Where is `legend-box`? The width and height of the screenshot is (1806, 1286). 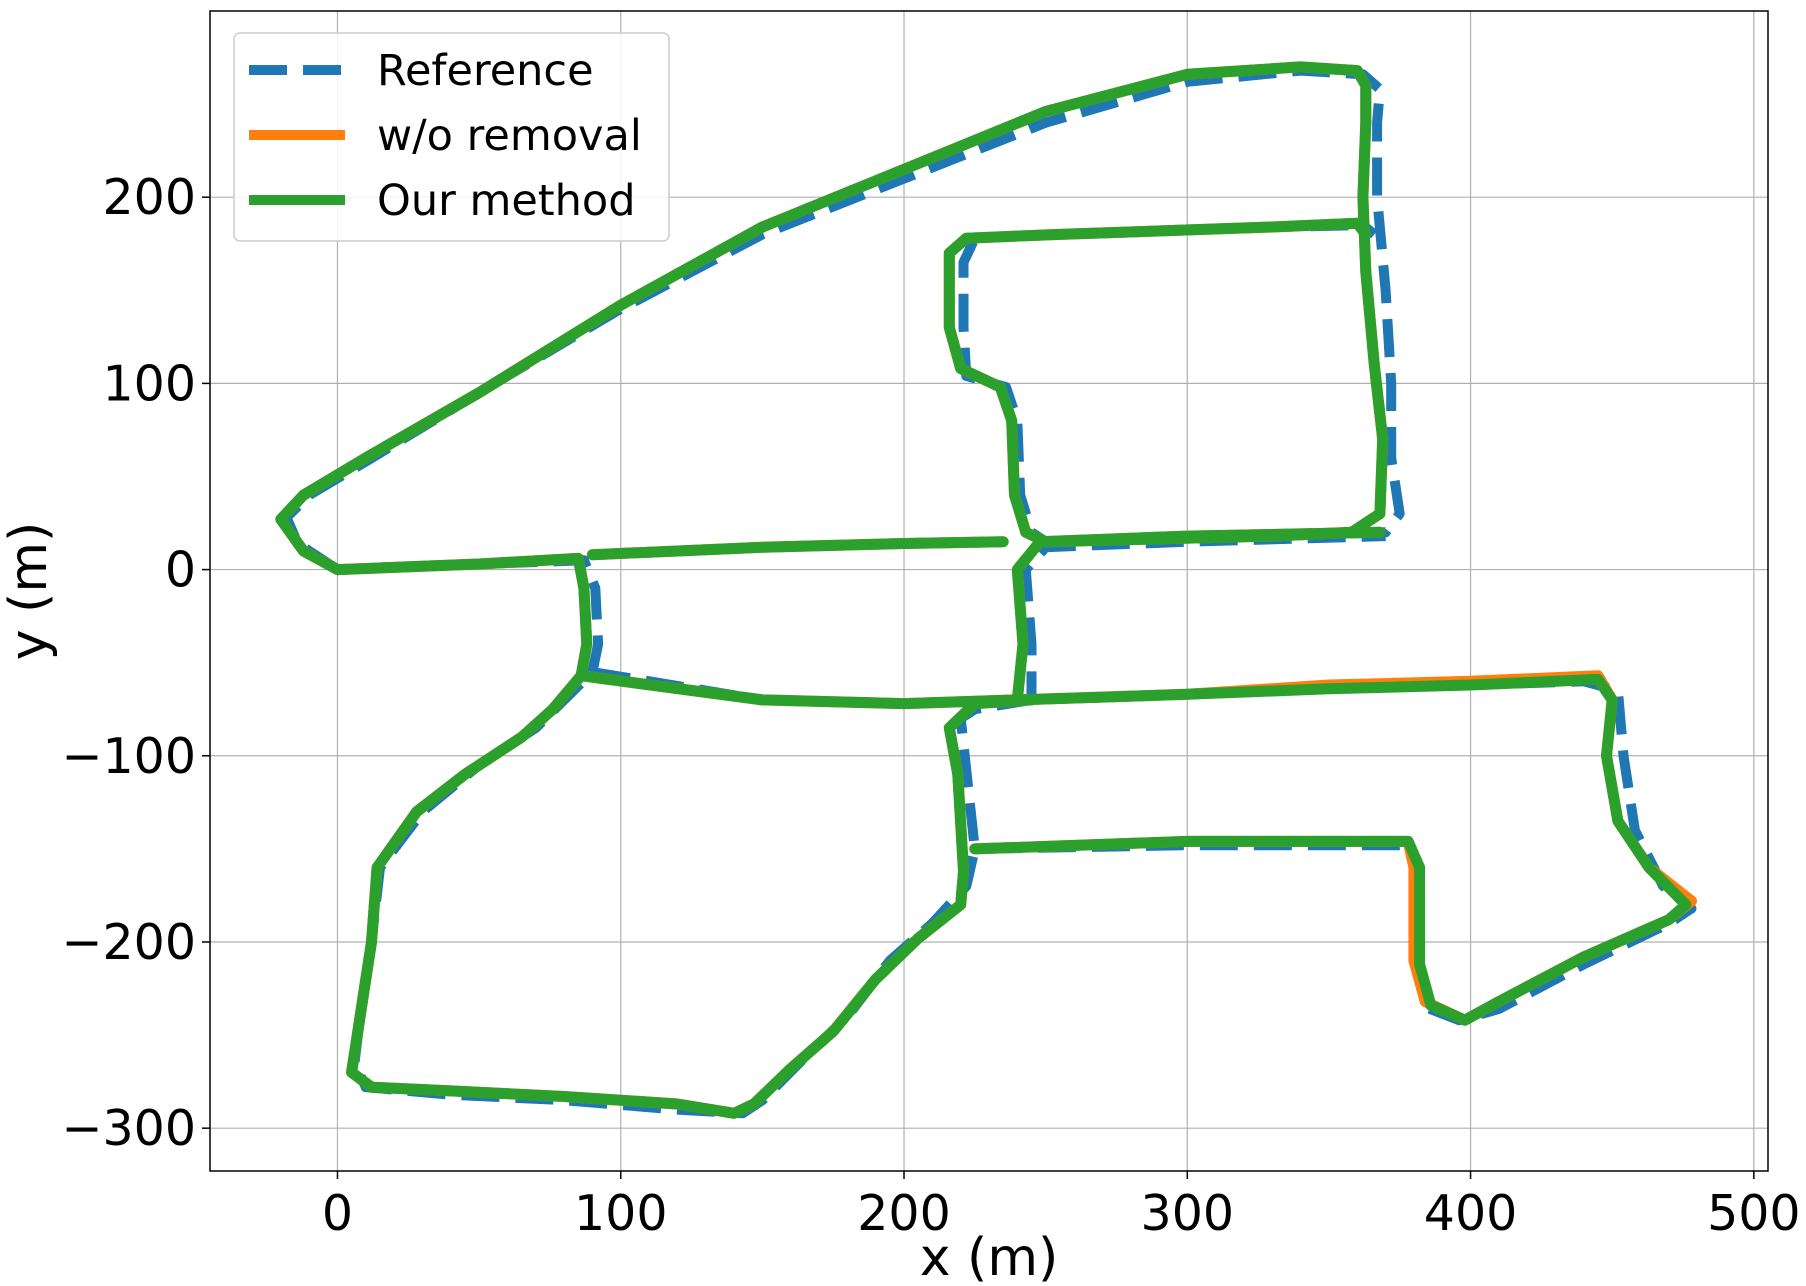
legend-box is located at coordinates (451, 137).